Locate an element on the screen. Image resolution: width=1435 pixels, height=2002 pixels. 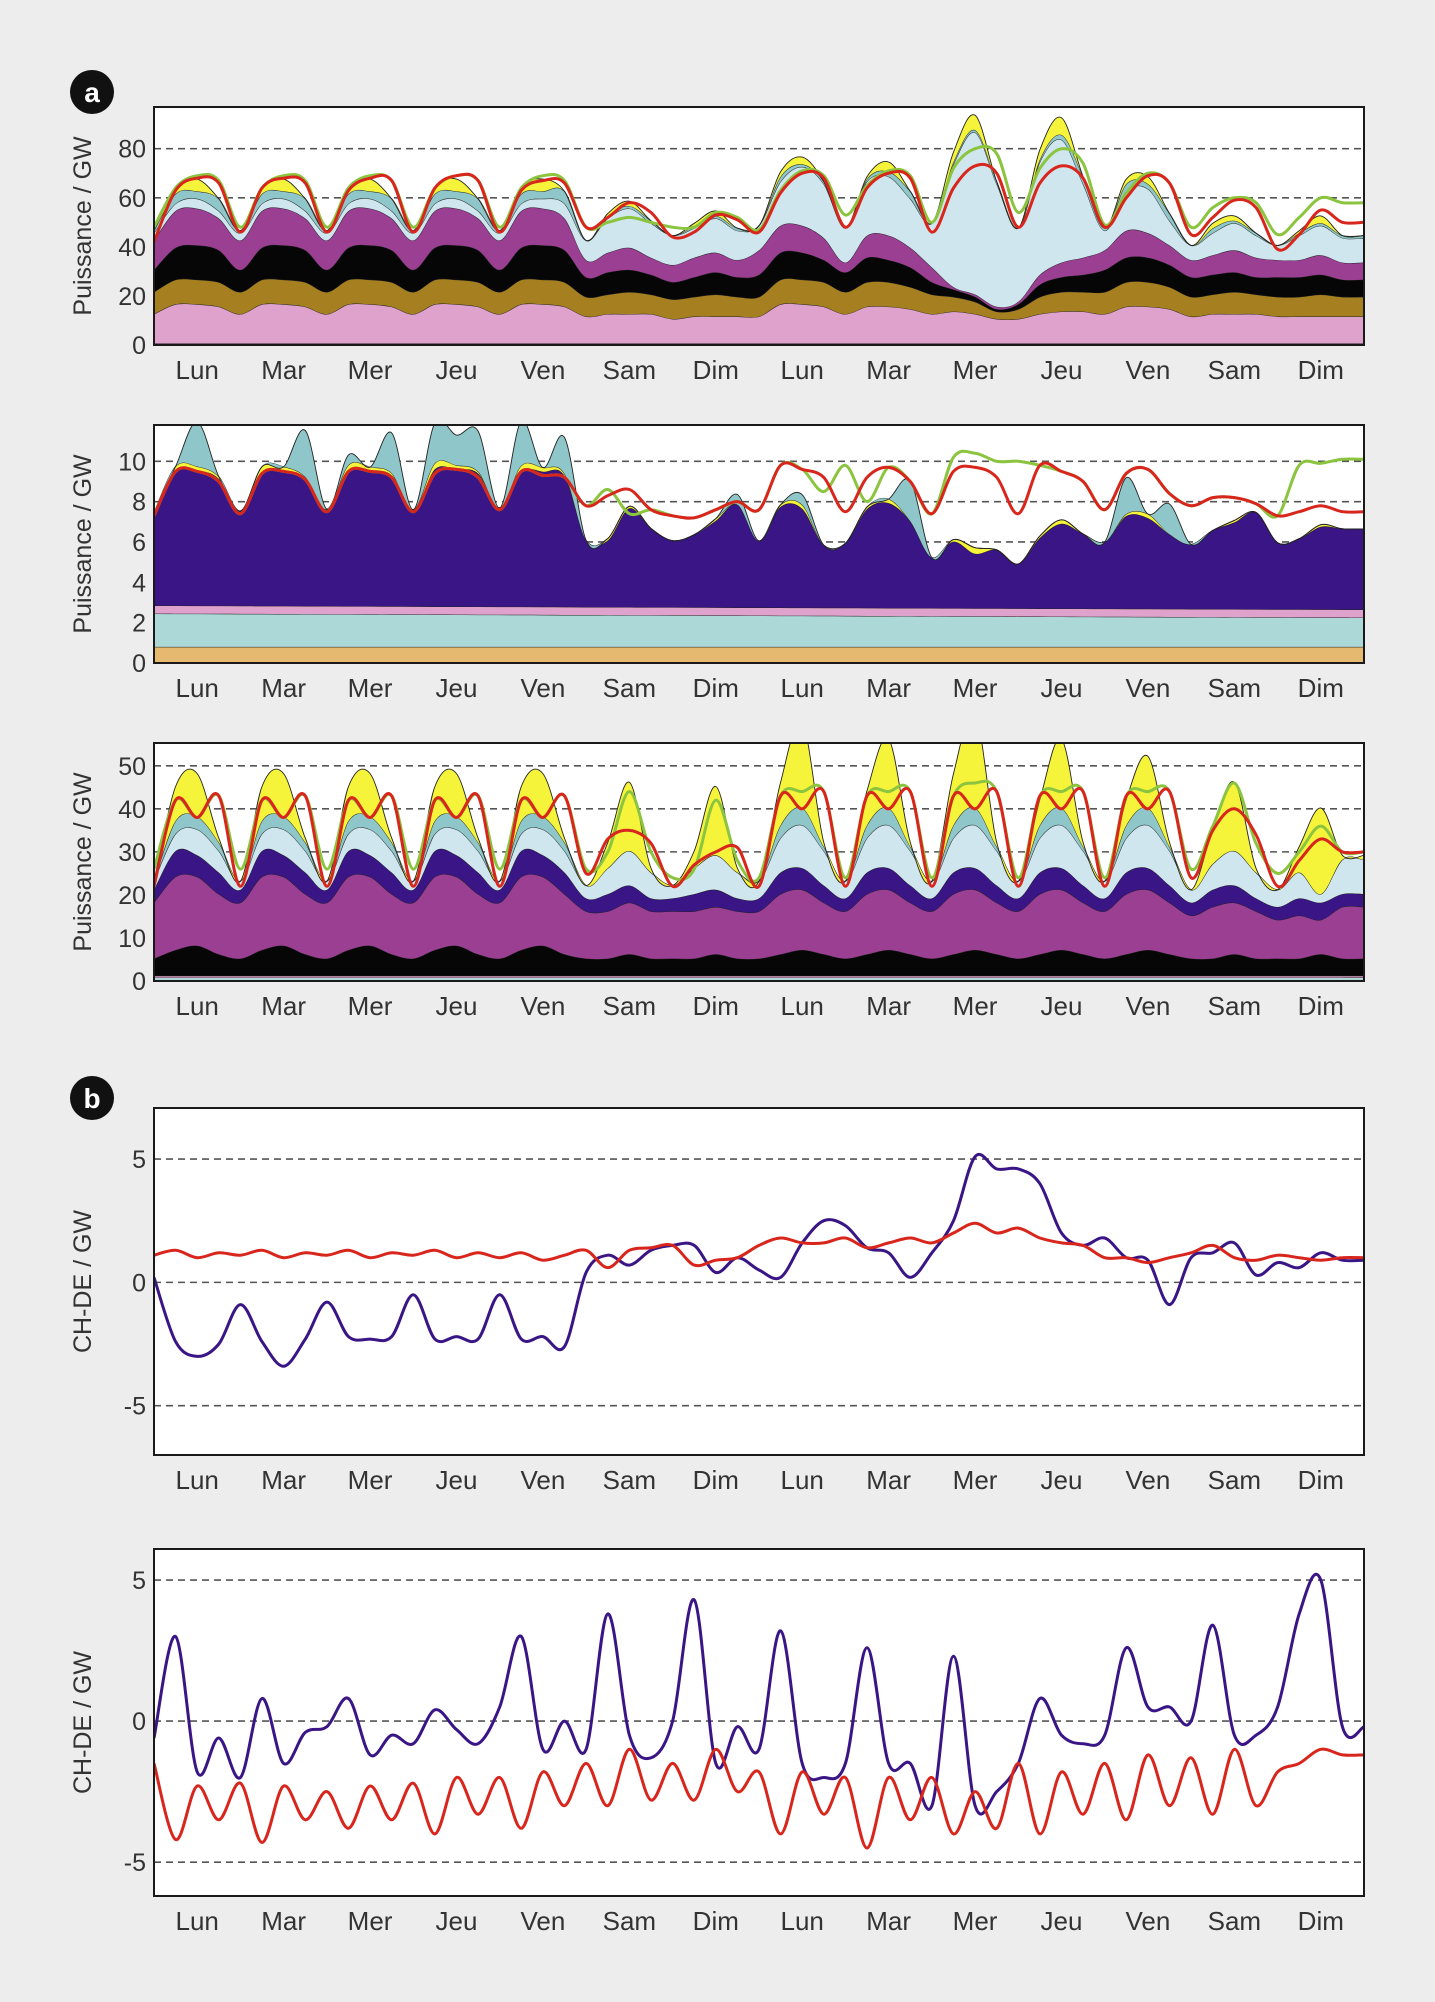
y-axis-label: Puissance / GW is located at coordinates (83, 544).